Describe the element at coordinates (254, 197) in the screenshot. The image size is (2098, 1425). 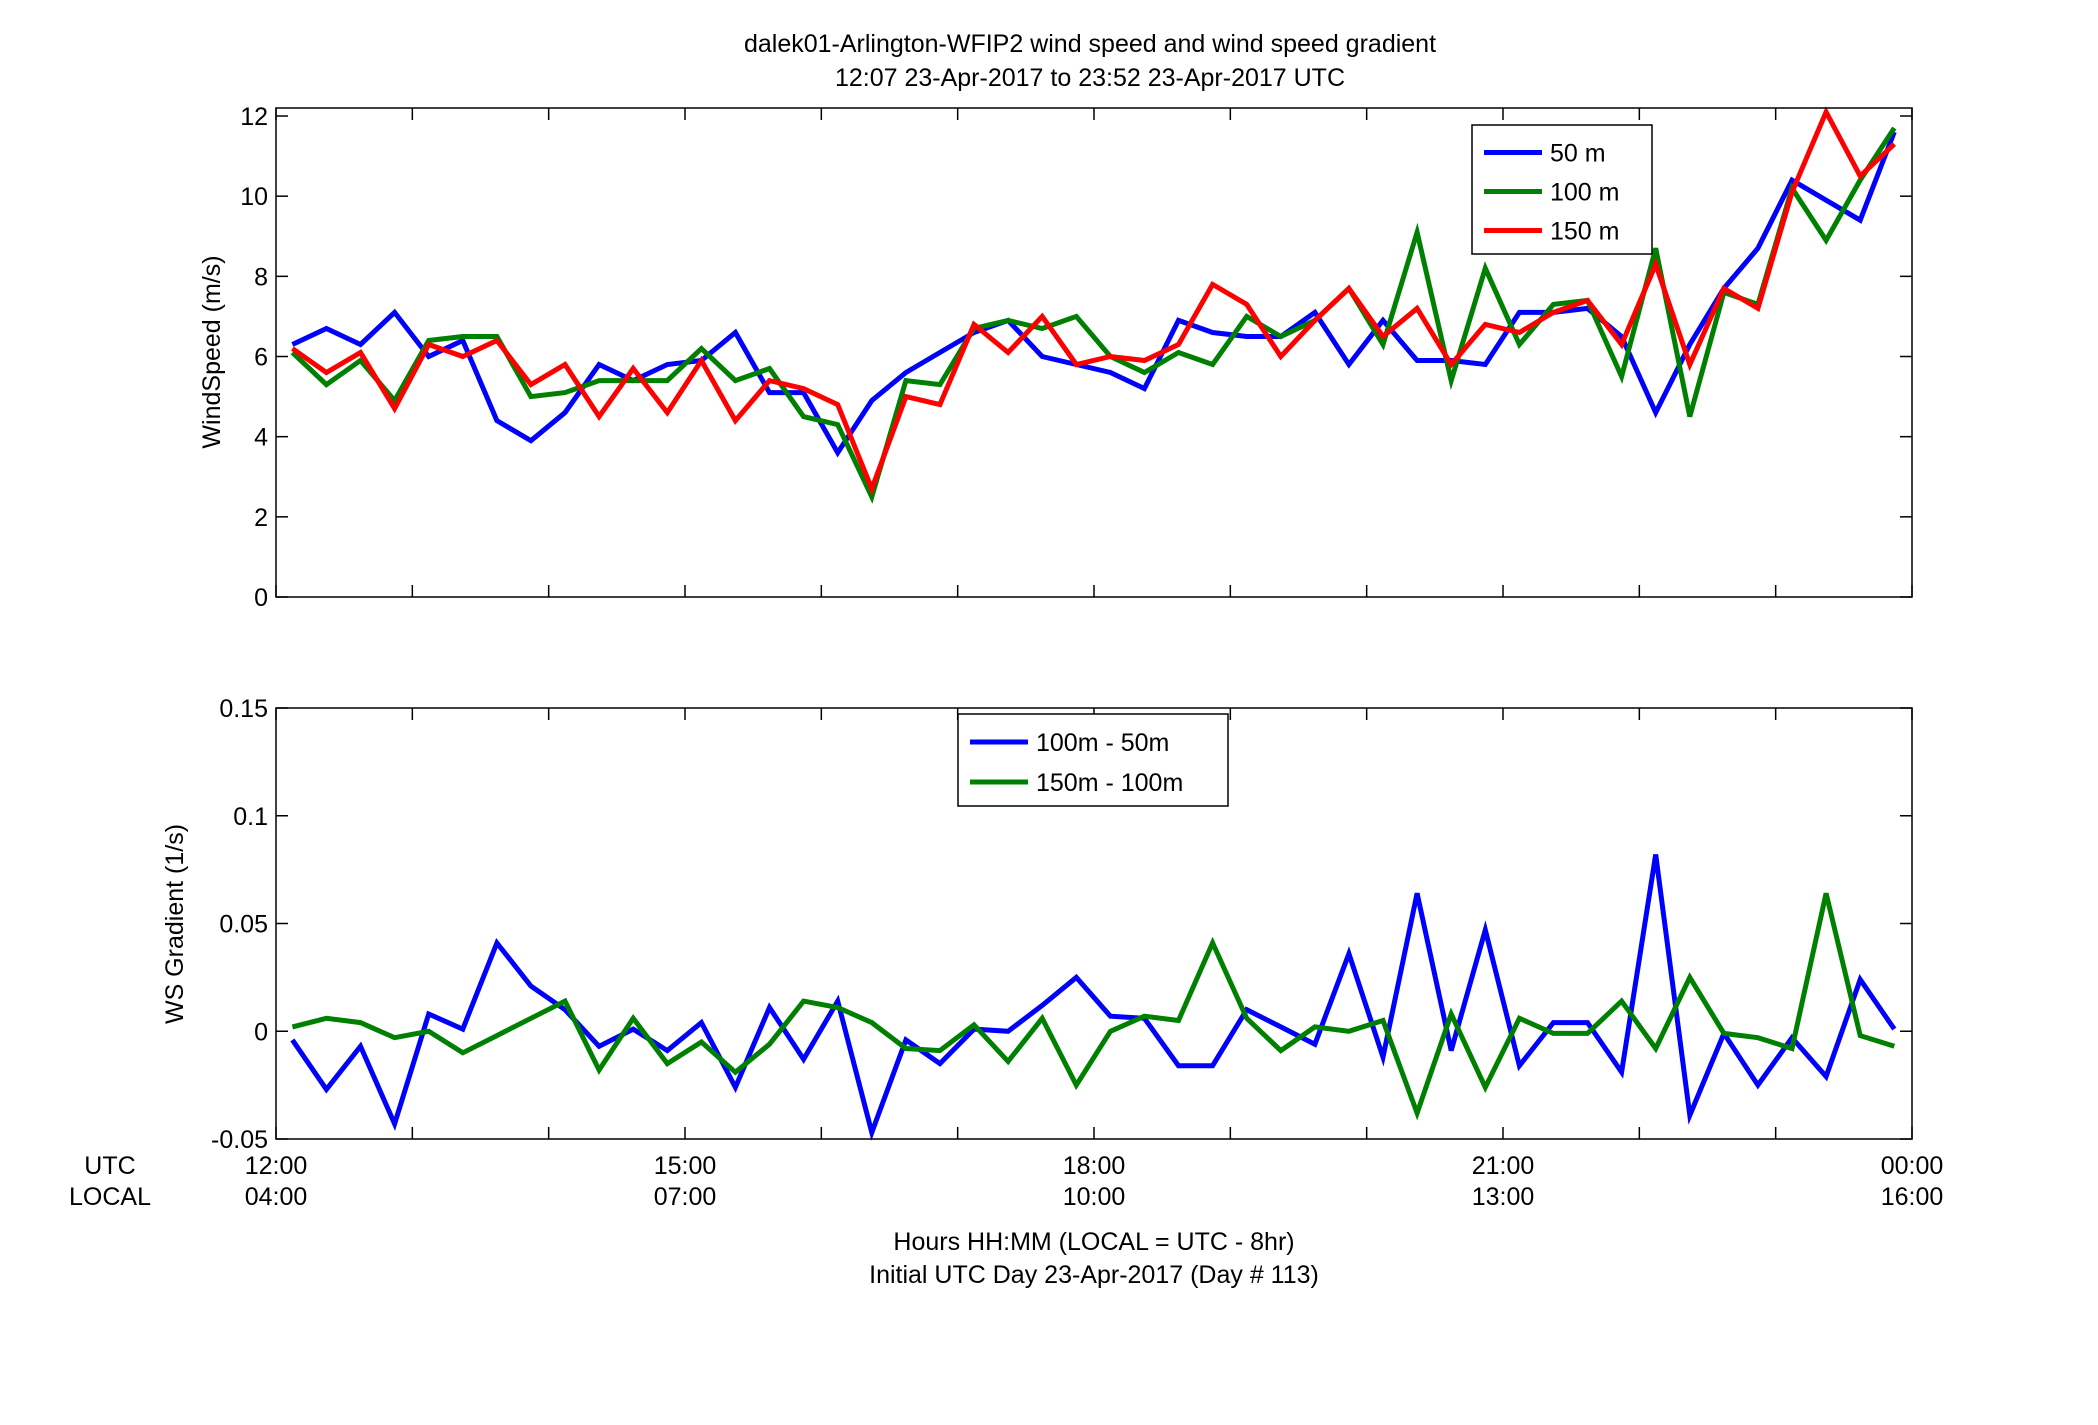
I see `windspeed-y-tick-label: 10` at that location.